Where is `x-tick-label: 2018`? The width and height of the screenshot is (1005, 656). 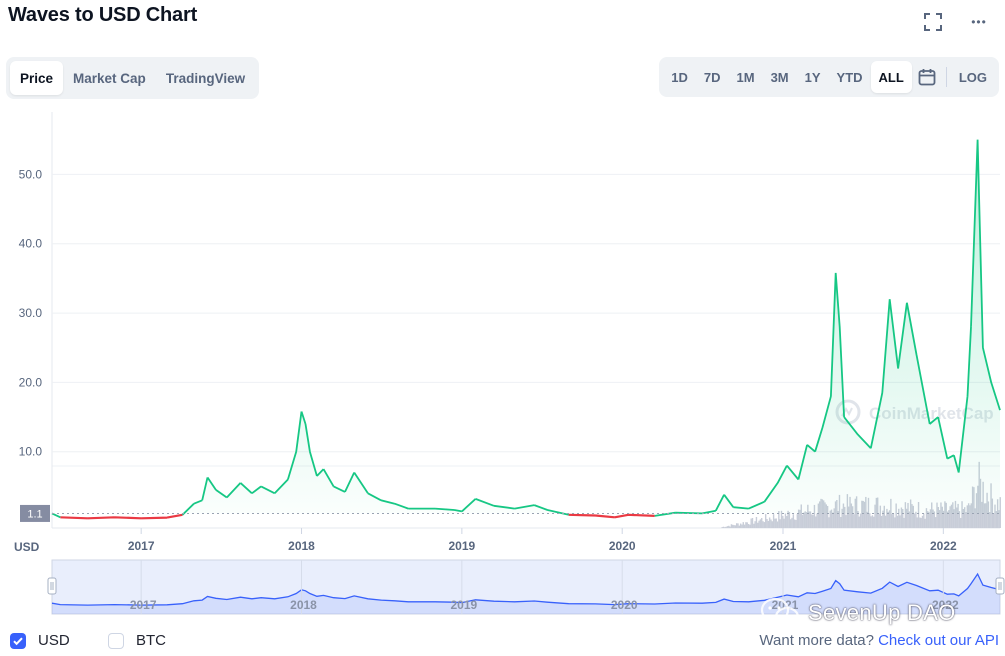
x-tick-label: 2018 is located at coordinates (301, 546).